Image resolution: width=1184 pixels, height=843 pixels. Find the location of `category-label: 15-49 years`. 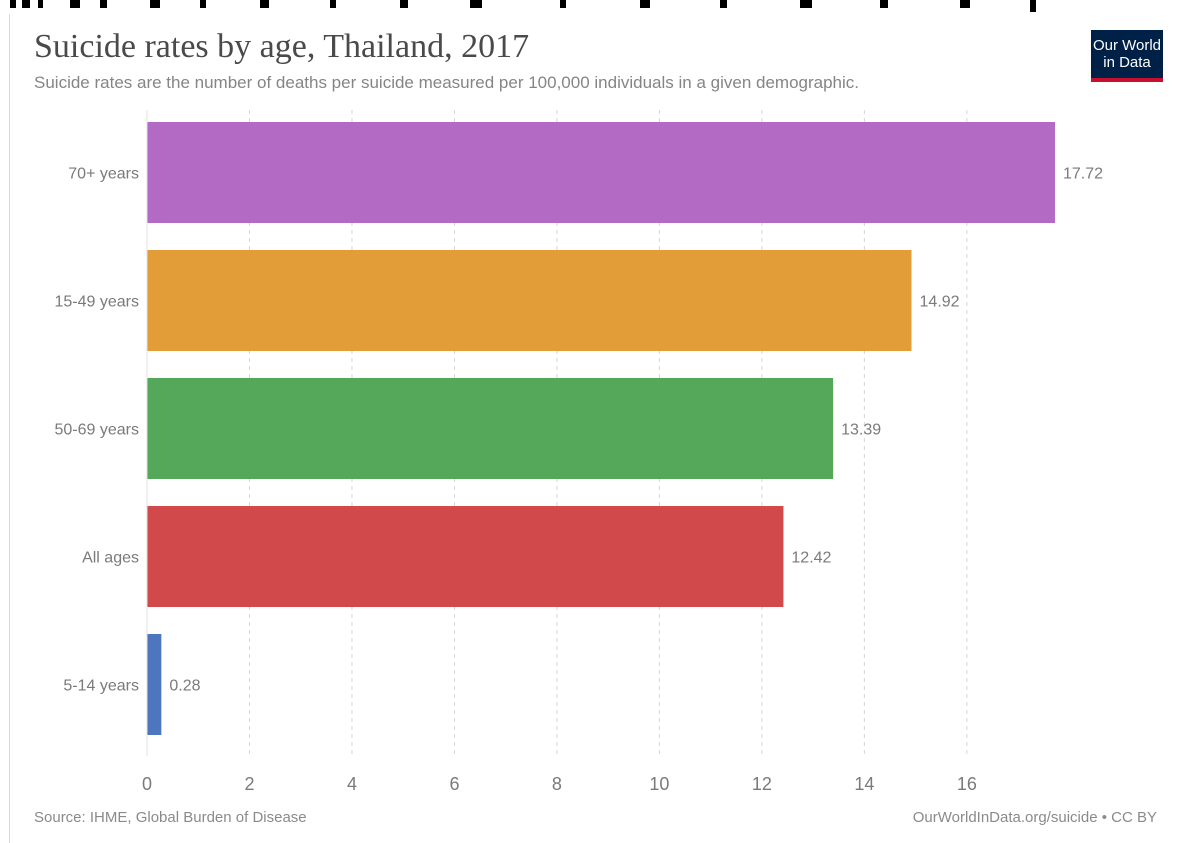

category-label: 15-49 years is located at coordinates (97, 302).